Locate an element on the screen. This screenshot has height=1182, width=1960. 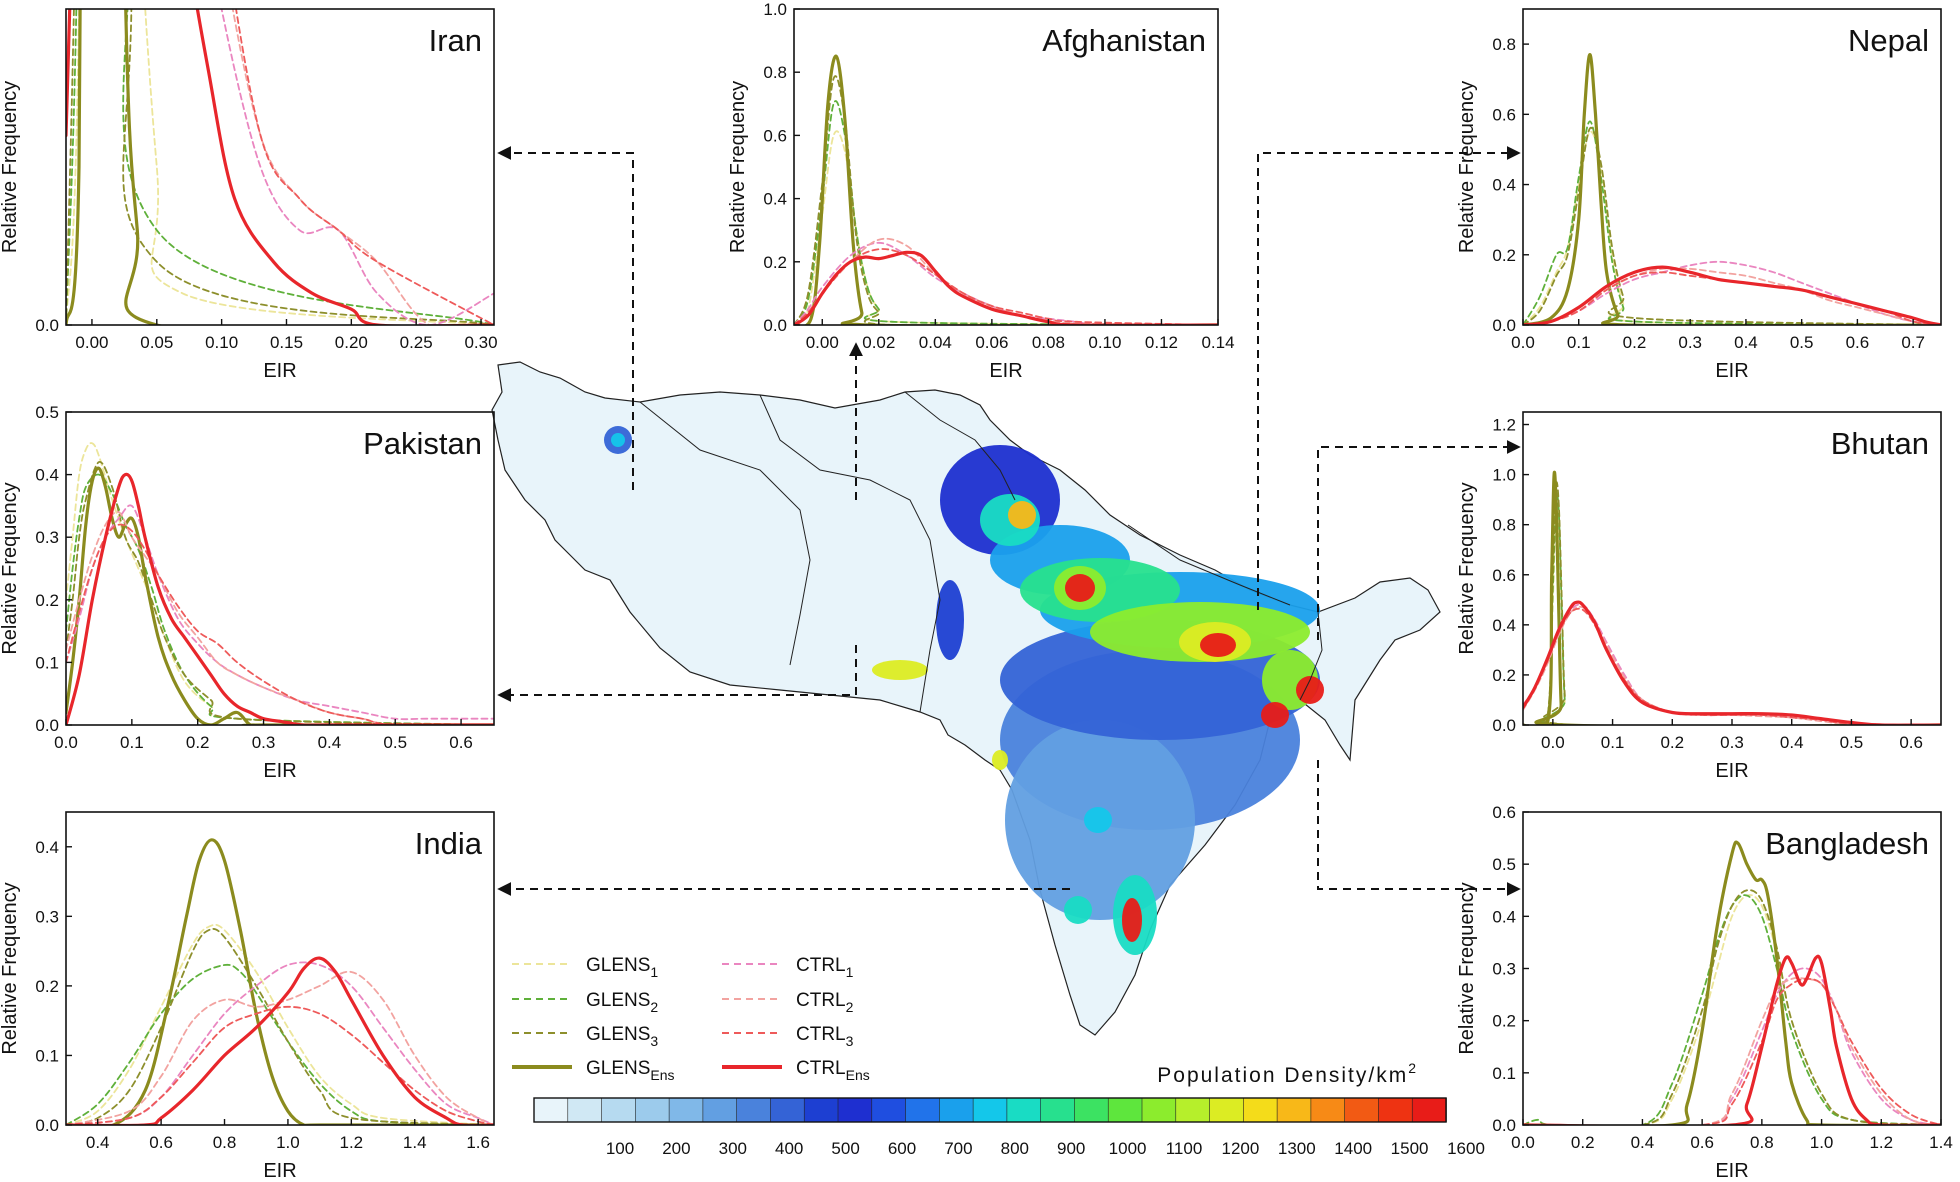
colorbar-tick-label: 1500 is located at coordinates (1410, 1148).